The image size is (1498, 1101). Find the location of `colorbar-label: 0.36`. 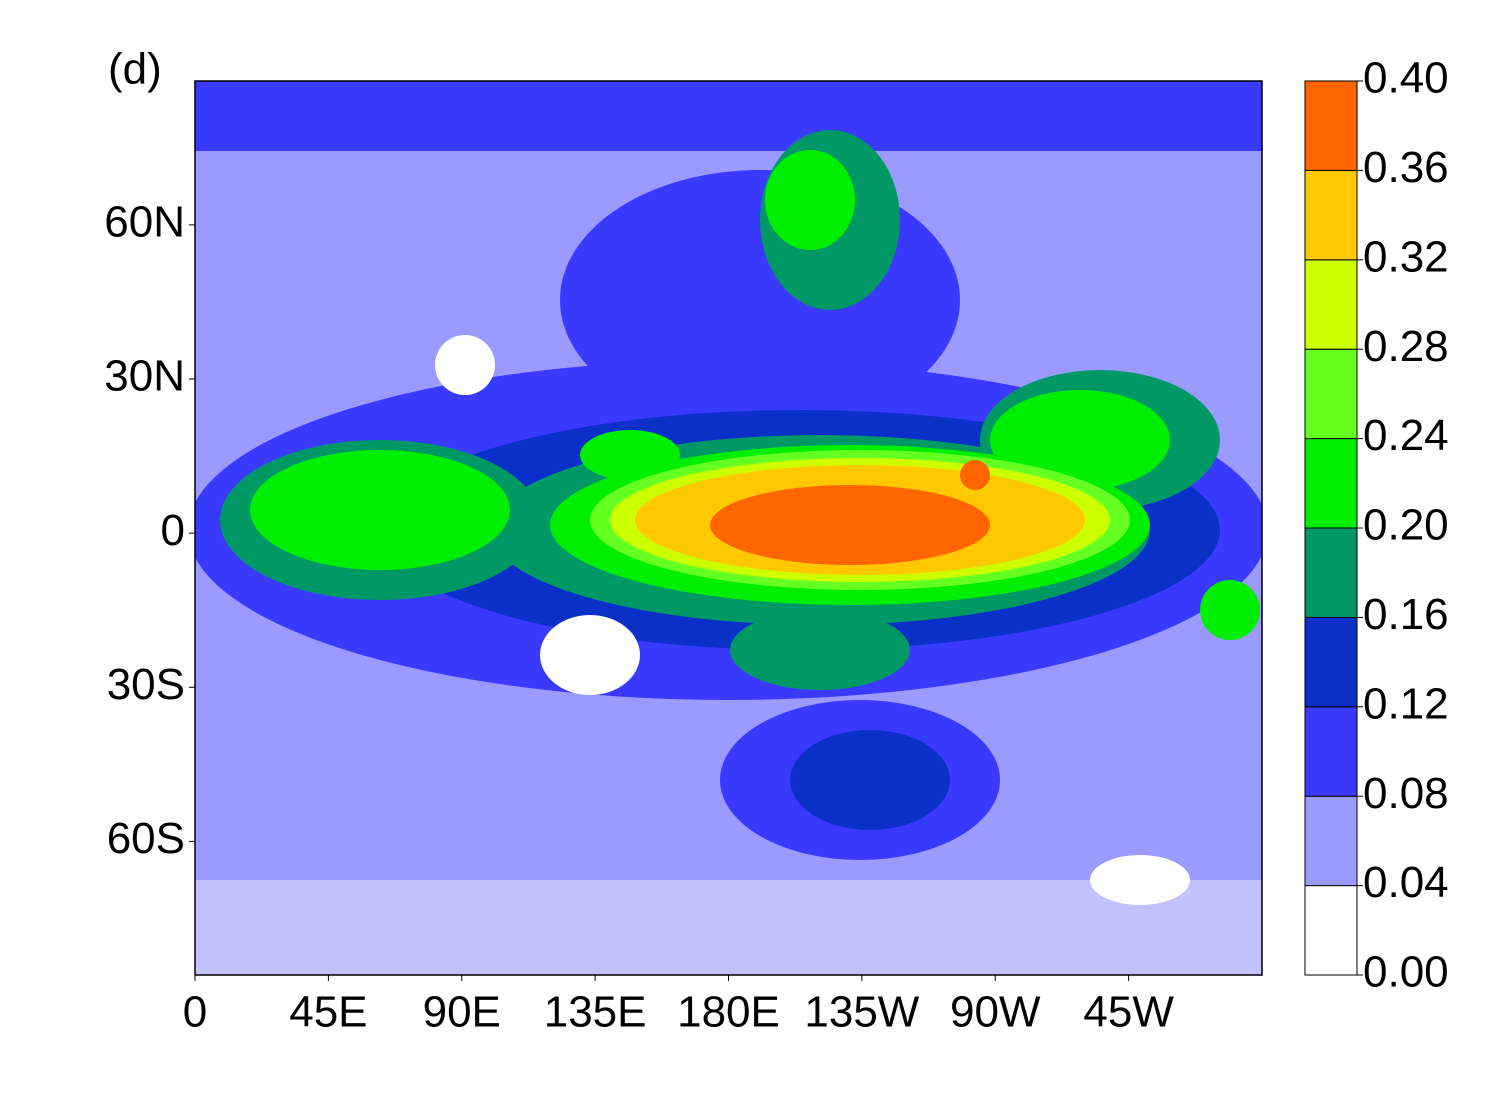

colorbar-label: 0.36 is located at coordinates (1406, 167).